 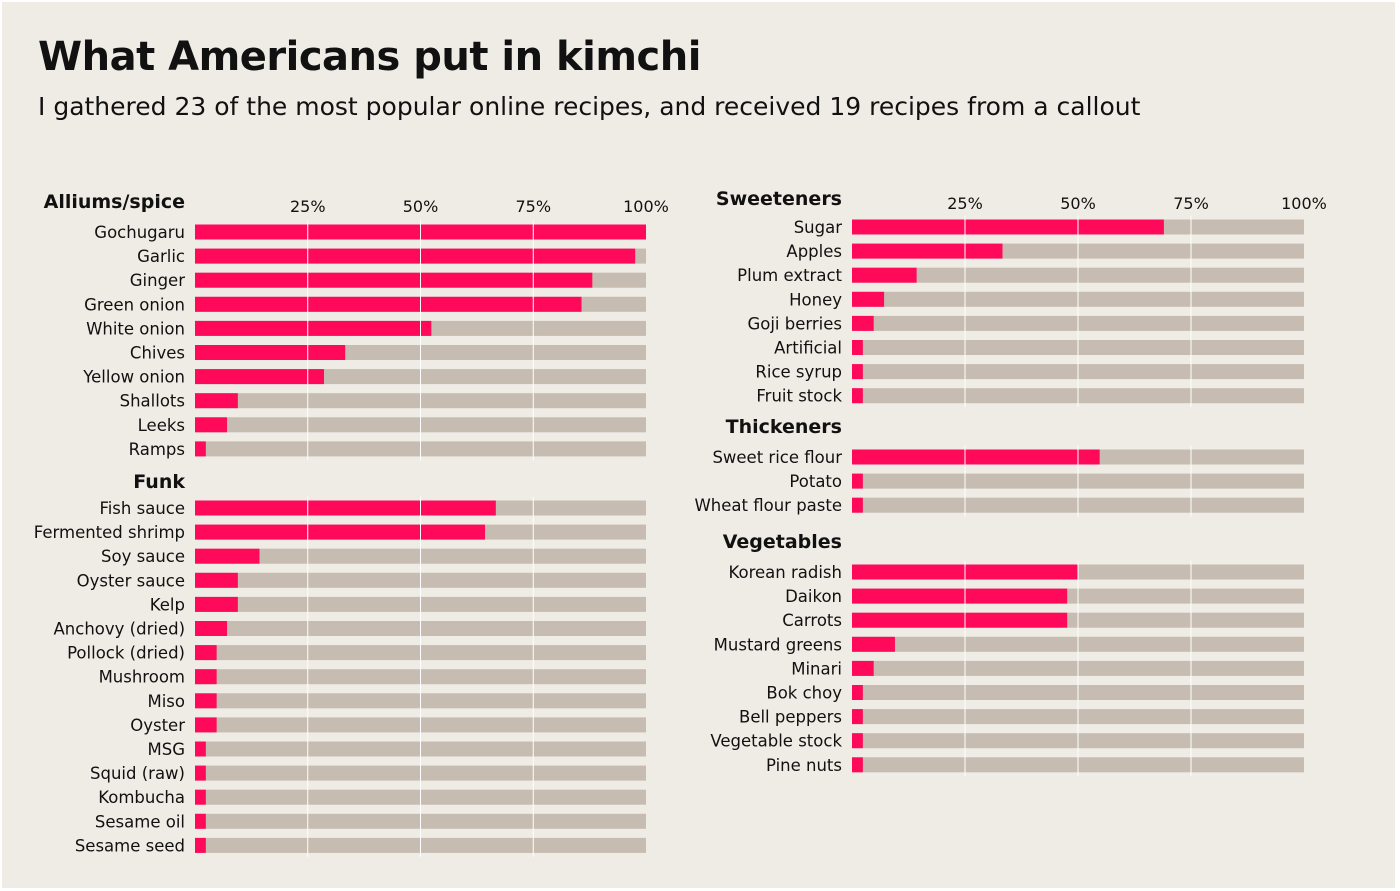 I want to click on bar-anchovy-dried, so click(x=211, y=628).